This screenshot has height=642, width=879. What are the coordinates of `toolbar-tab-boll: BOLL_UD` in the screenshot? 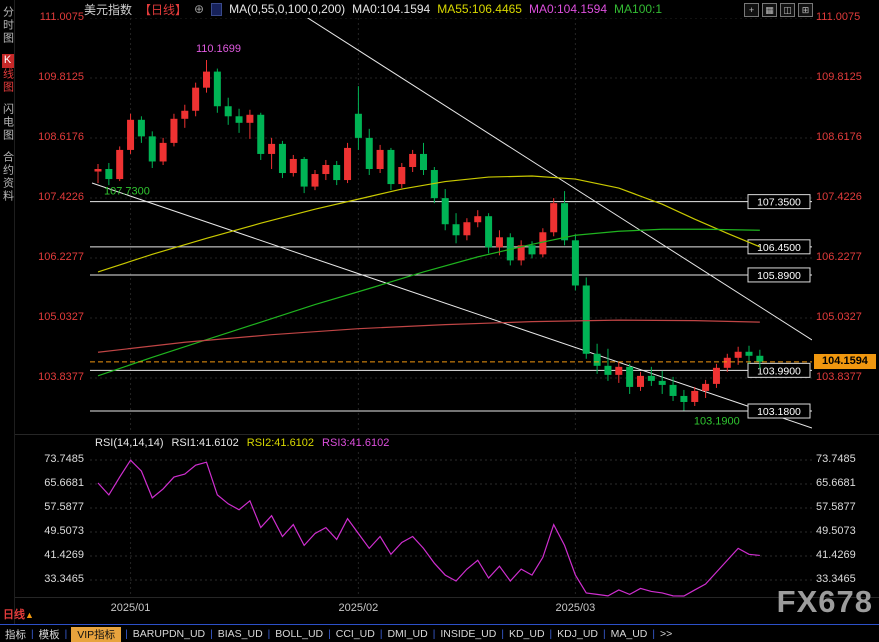 It's located at (299, 634).